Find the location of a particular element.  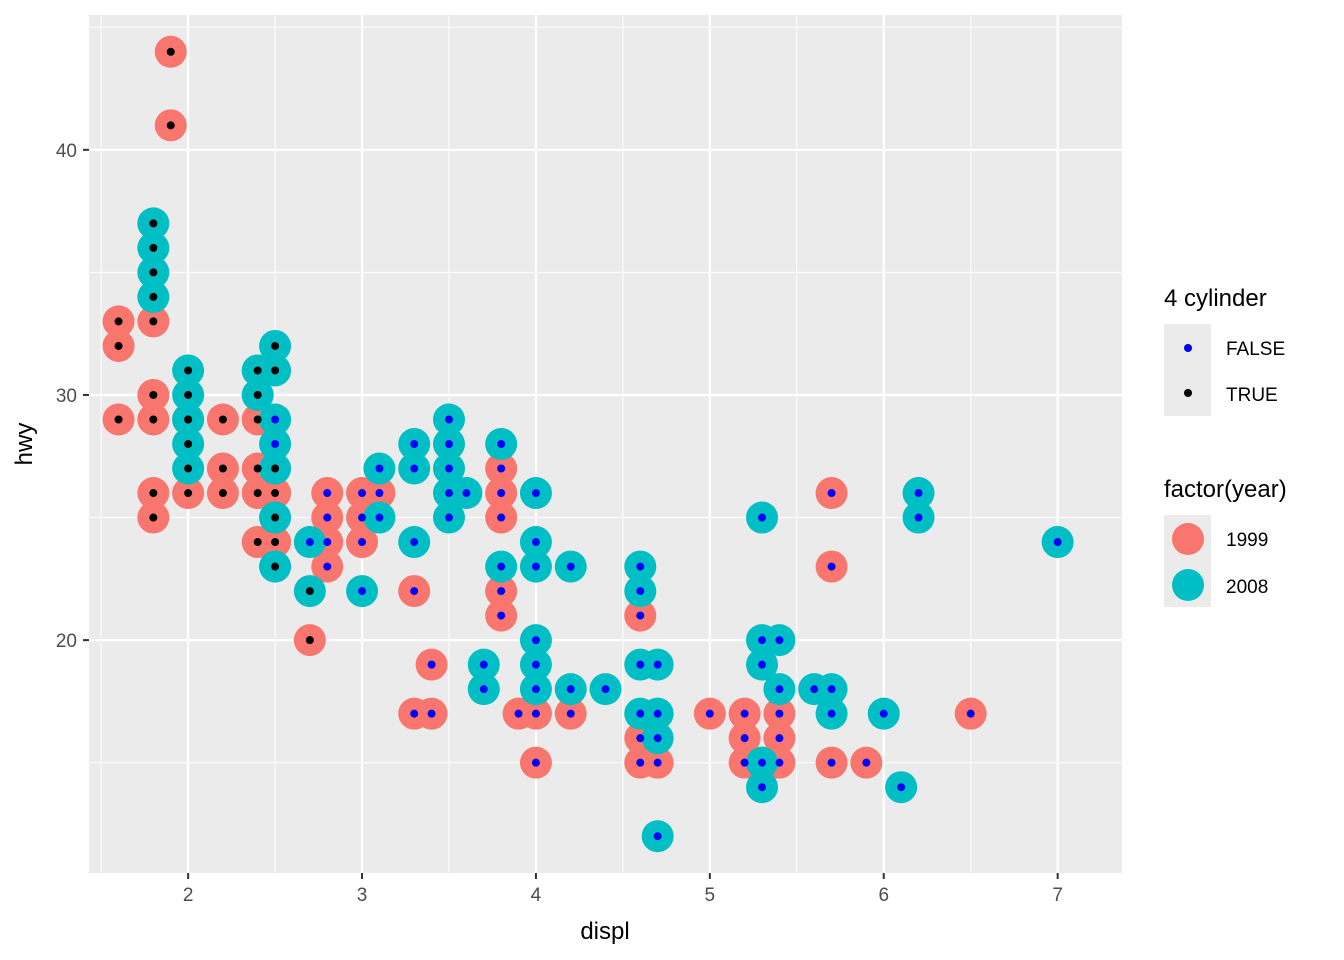

legend-cylinder: 4 cylinder FALSE TRUE is located at coordinates (1224, 350).